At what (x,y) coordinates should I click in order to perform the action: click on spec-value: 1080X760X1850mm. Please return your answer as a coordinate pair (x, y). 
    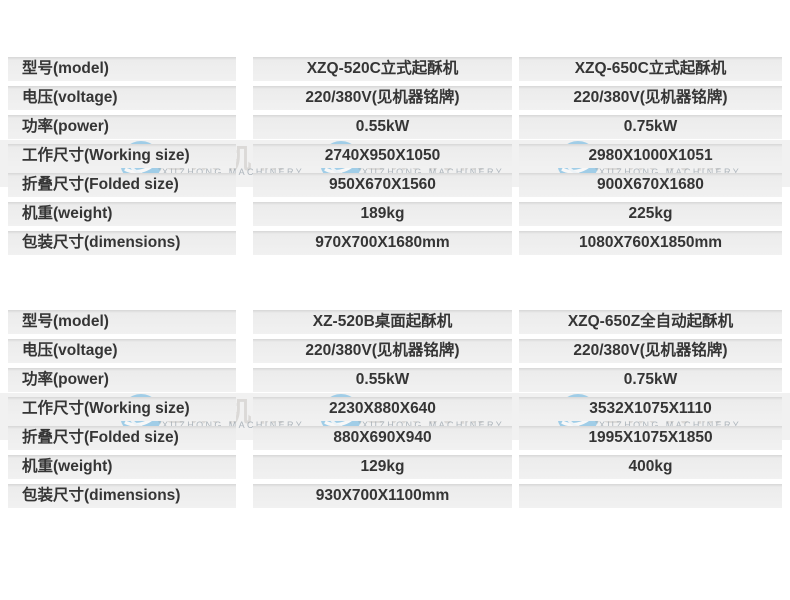
    Looking at the image, I should click on (650, 243).